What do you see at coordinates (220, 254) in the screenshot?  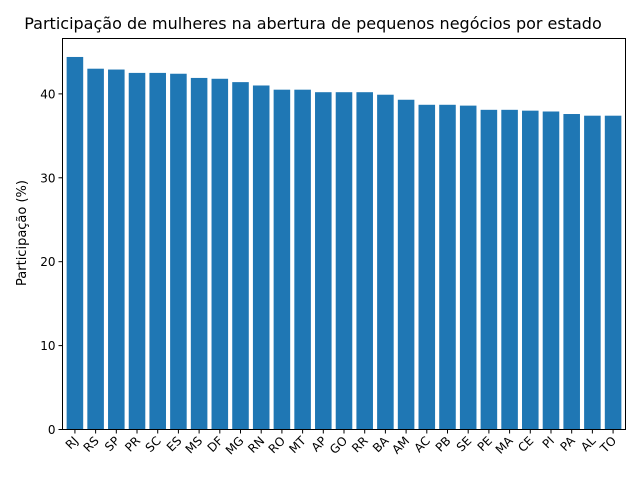 I see `bar-DF` at bounding box center [220, 254].